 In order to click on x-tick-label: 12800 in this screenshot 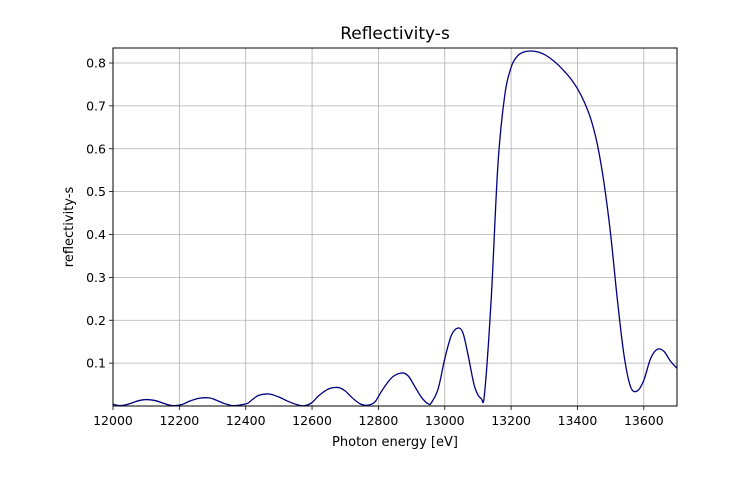, I will do `click(379, 420)`.